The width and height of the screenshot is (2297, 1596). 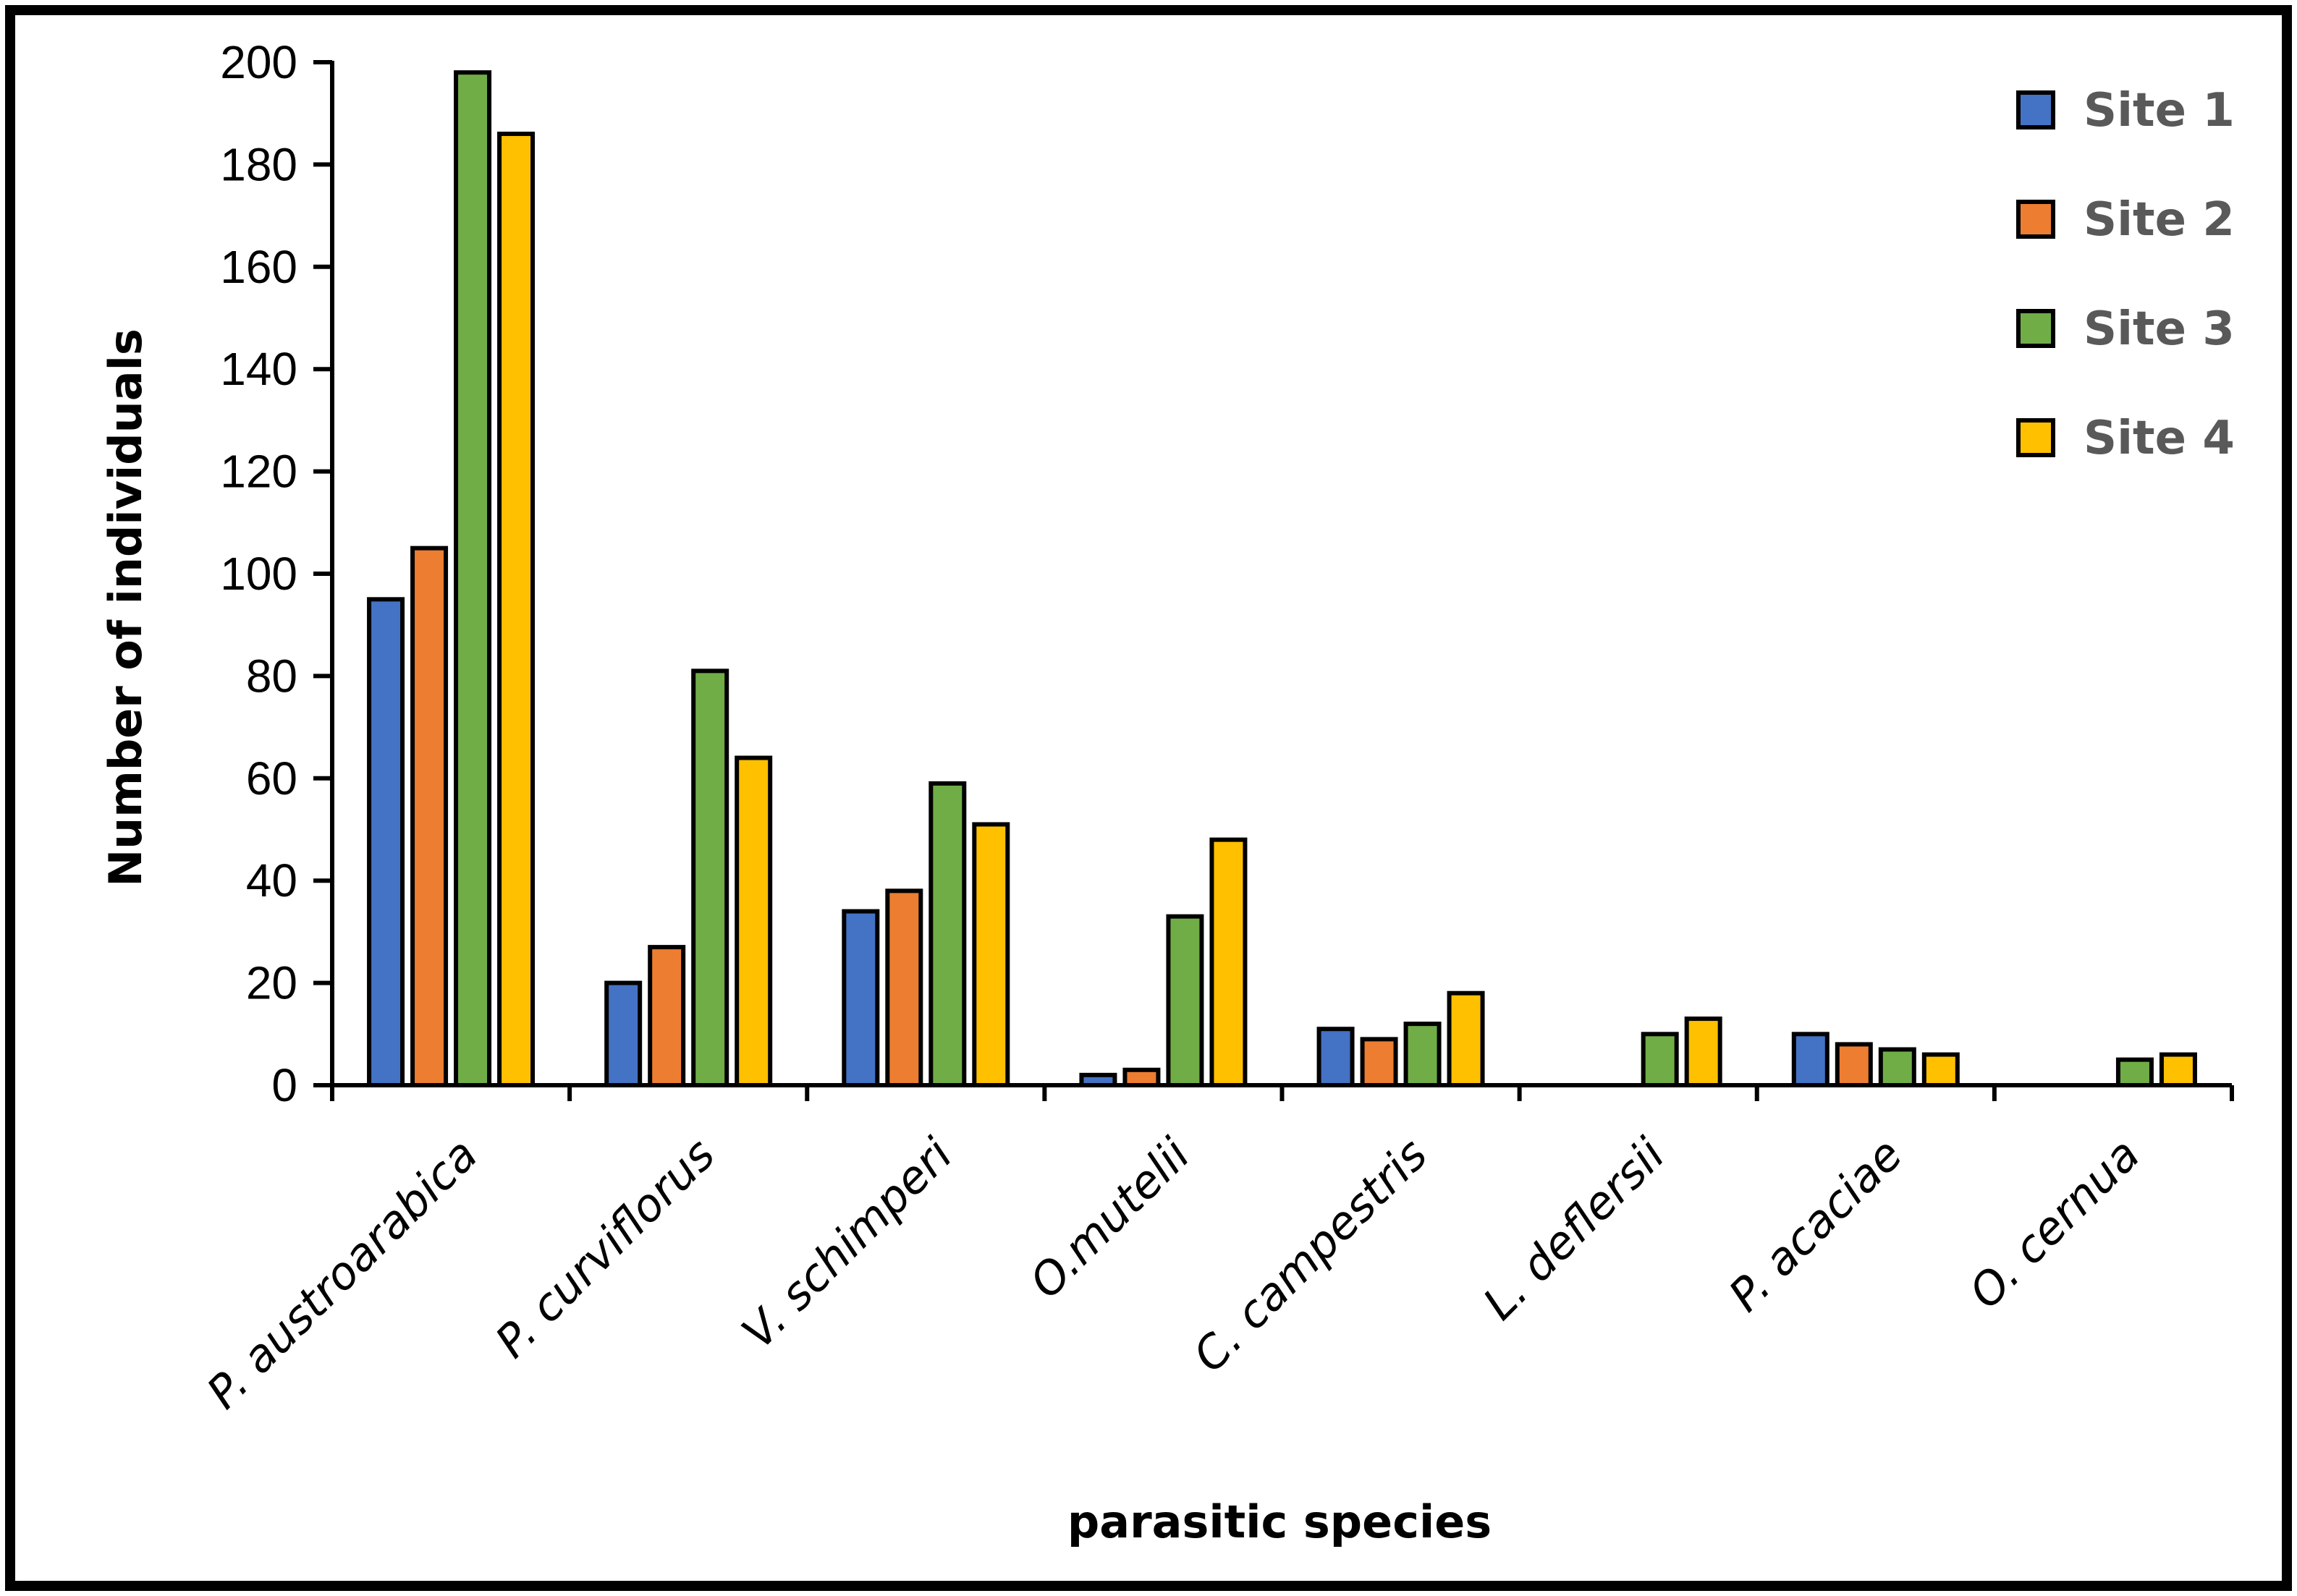 What do you see at coordinates (258, 267) in the screenshot?
I see `y-tick-label: 160` at bounding box center [258, 267].